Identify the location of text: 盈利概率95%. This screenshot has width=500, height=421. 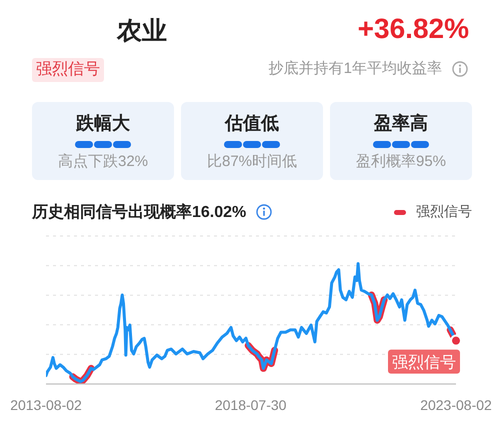
(401, 161).